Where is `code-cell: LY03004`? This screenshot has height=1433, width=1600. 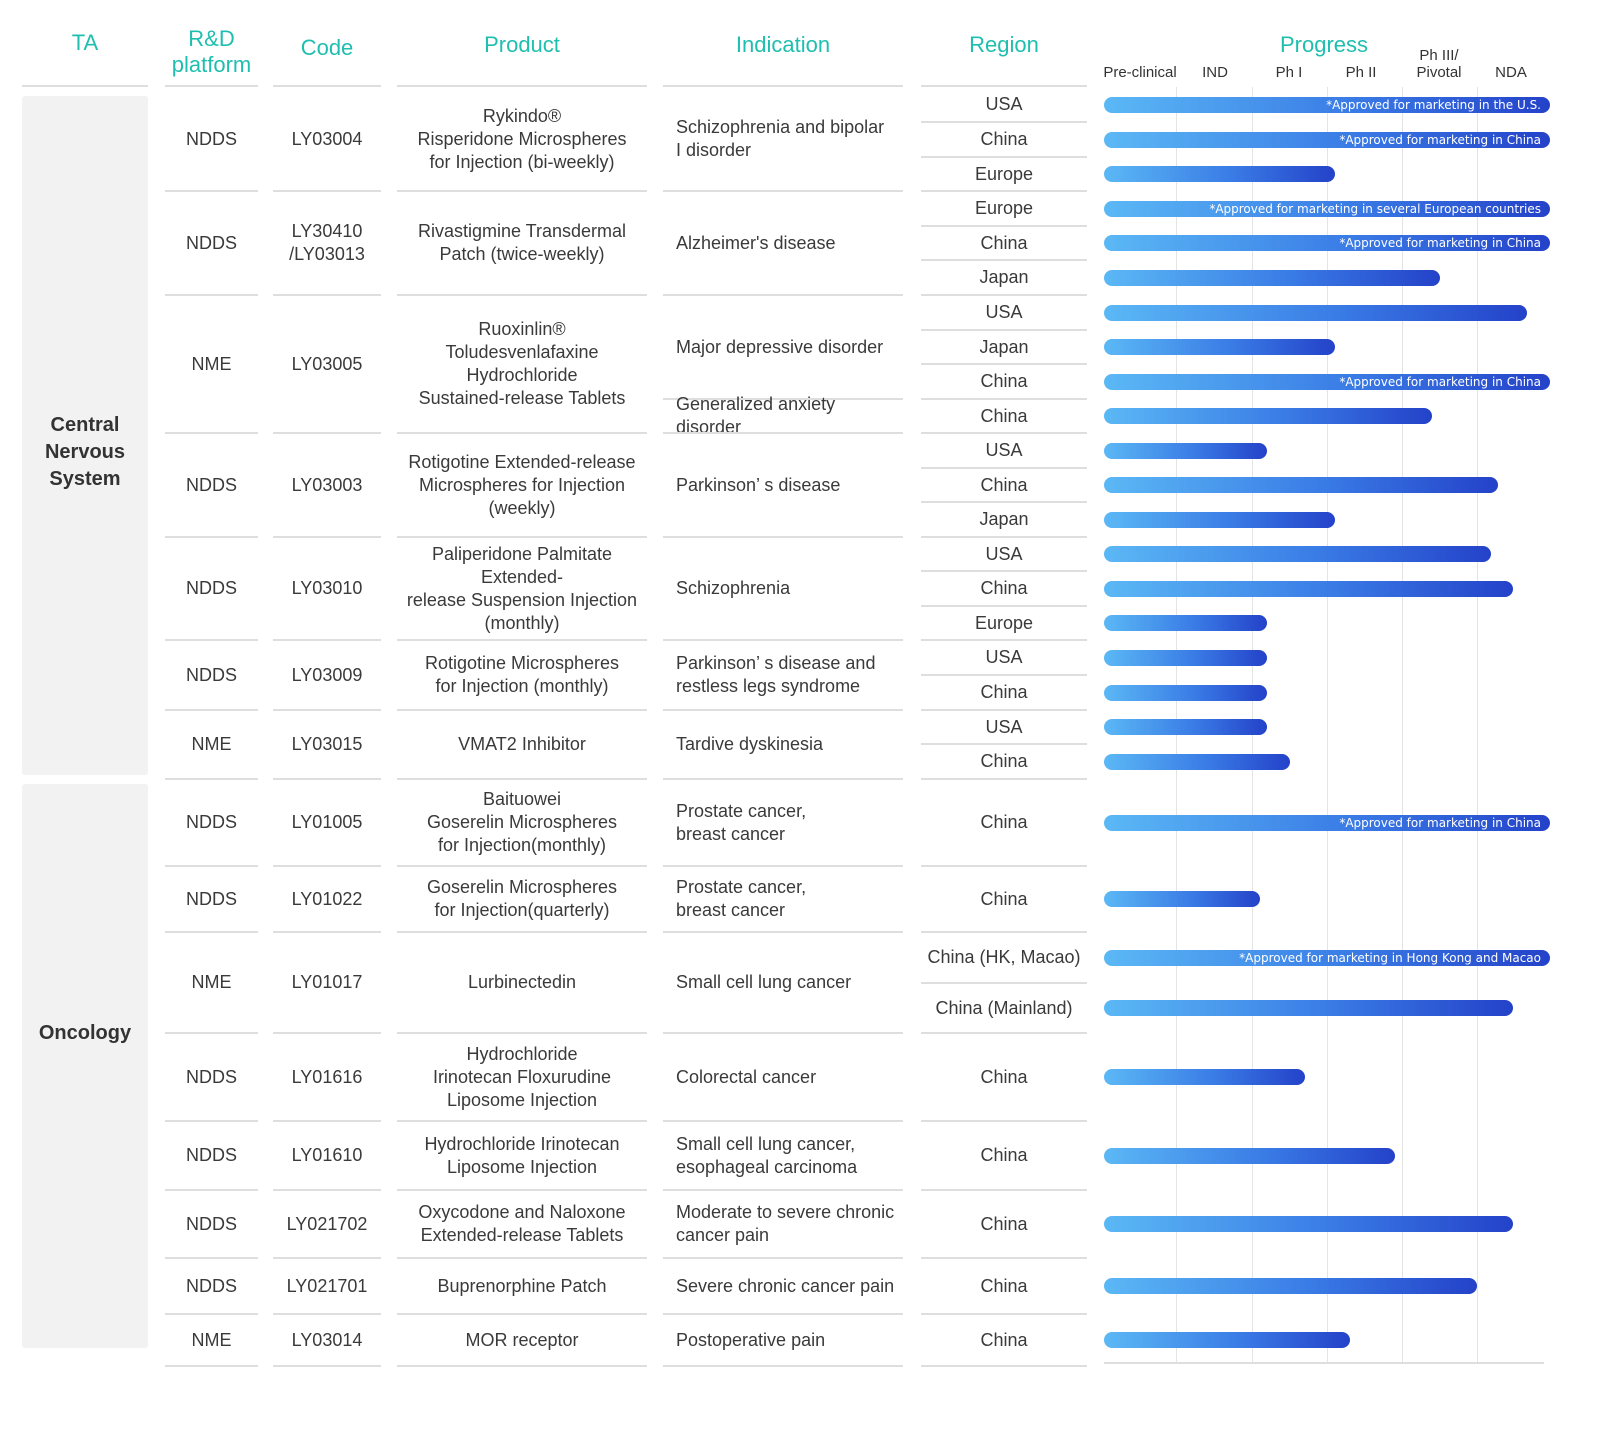 code-cell: LY03004 is located at coordinates (327, 139).